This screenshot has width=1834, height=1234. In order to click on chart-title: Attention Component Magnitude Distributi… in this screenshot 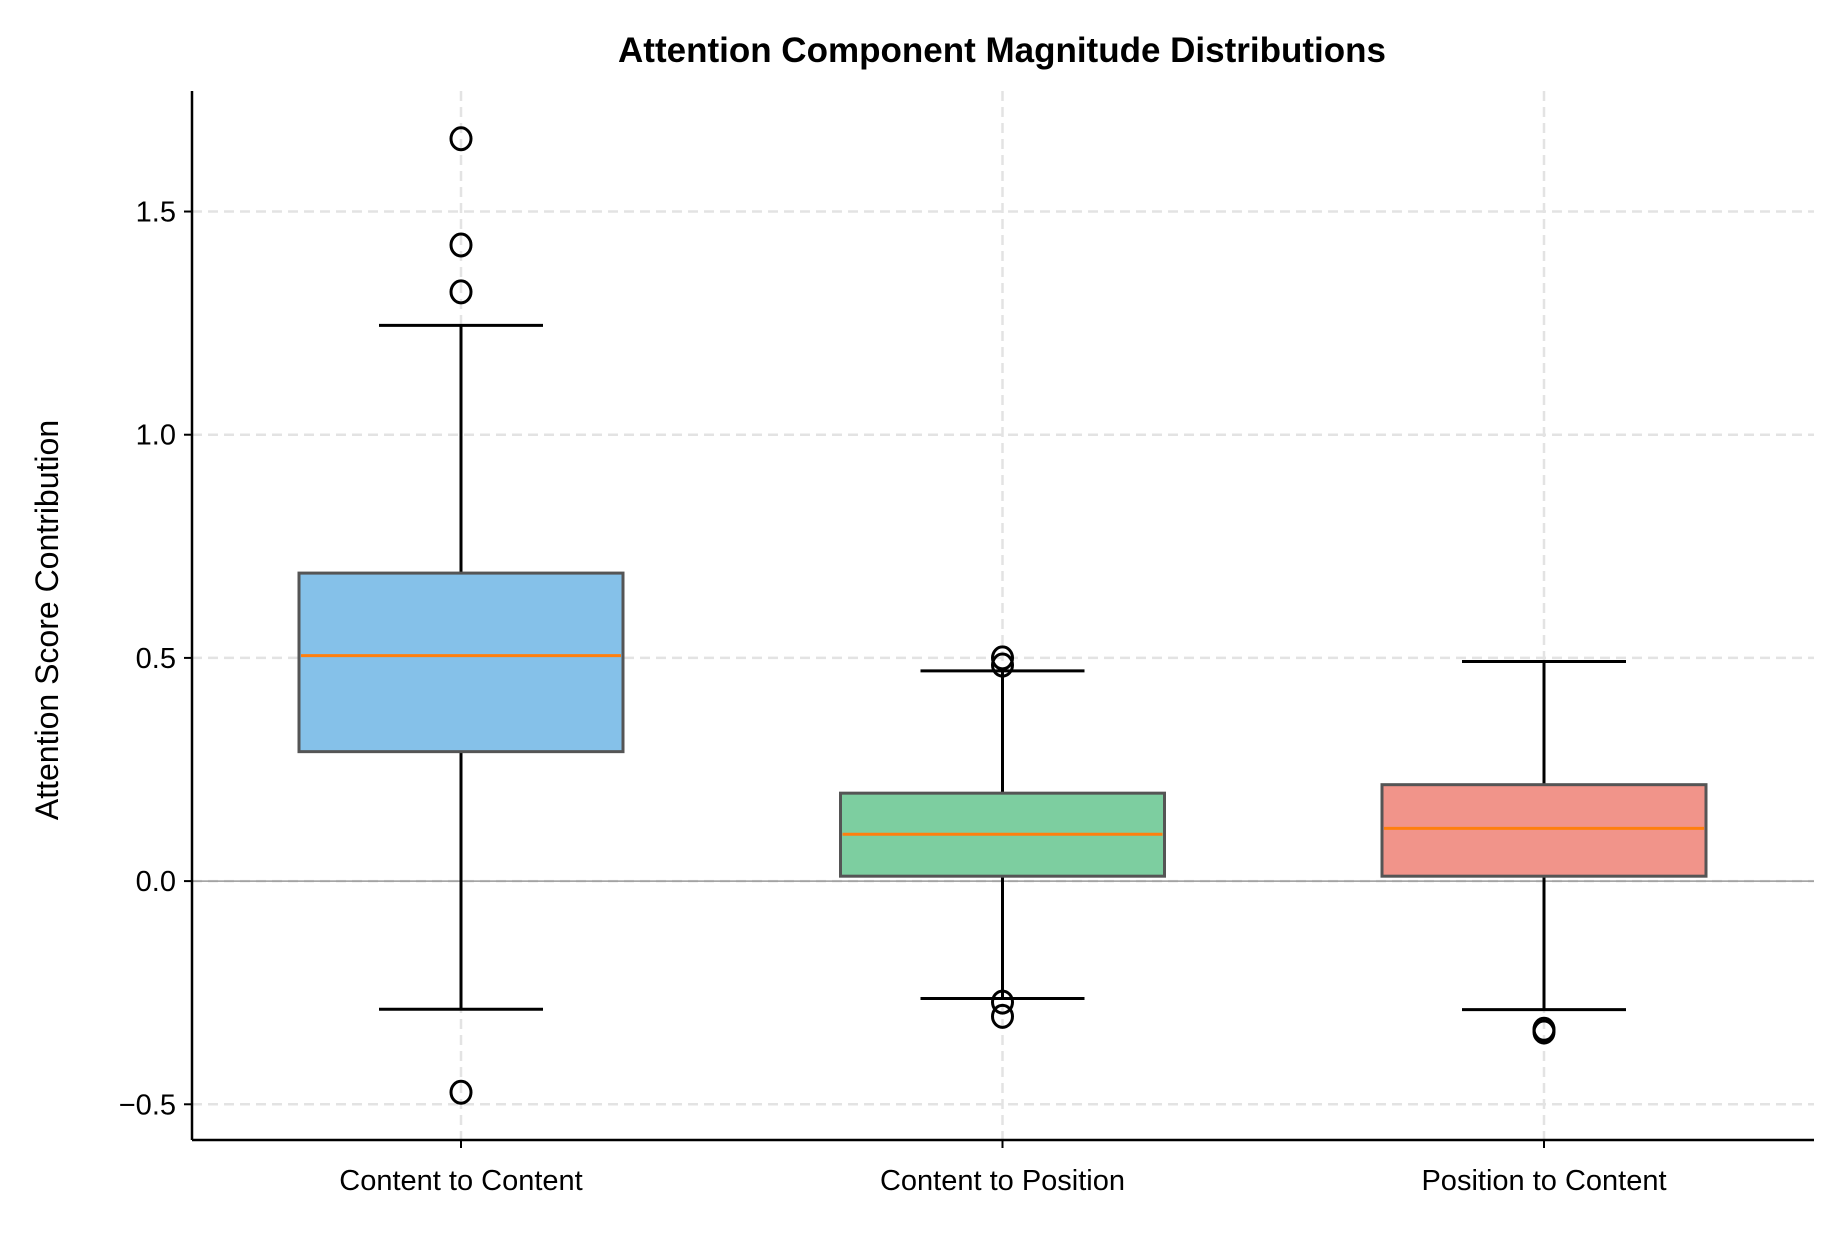, I will do `click(1002, 50)`.